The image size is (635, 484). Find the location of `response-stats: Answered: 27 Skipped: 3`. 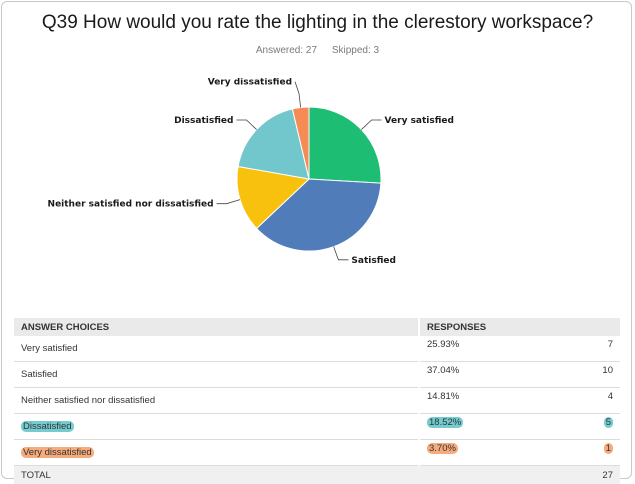

response-stats: Answered: 27 Skipped: 3 is located at coordinates (317, 50).